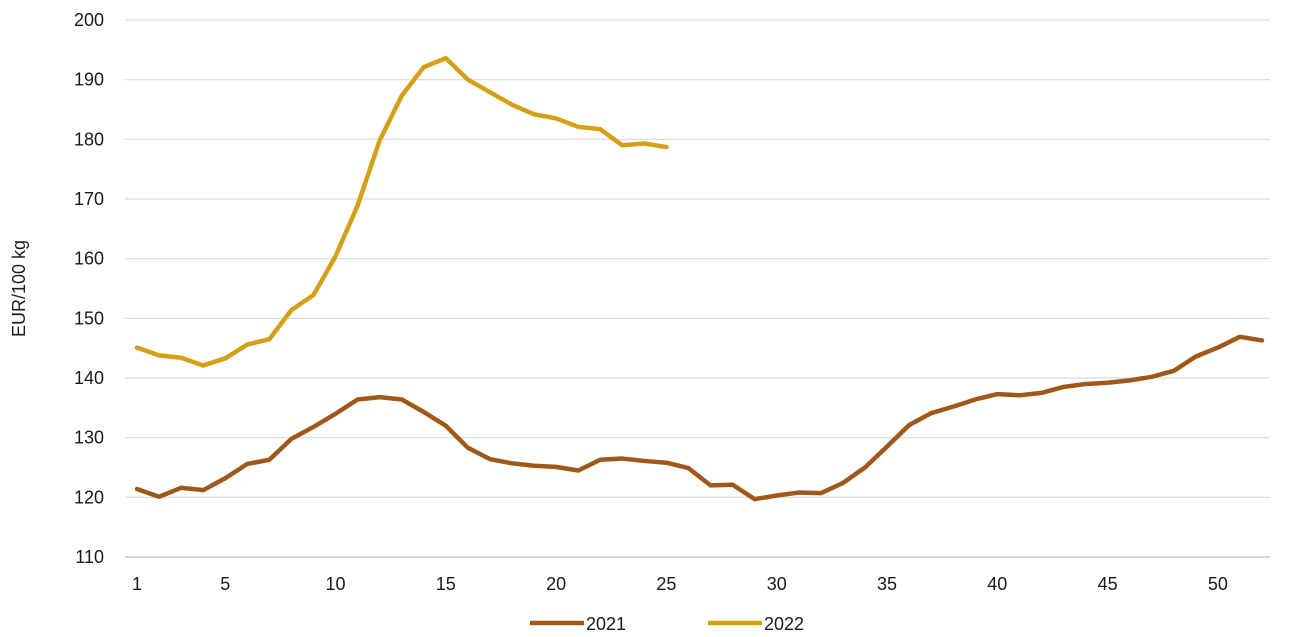 This screenshot has width=1303, height=637. Describe the element at coordinates (336, 584) in the screenshot. I see `x-tick-label: 10` at that location.